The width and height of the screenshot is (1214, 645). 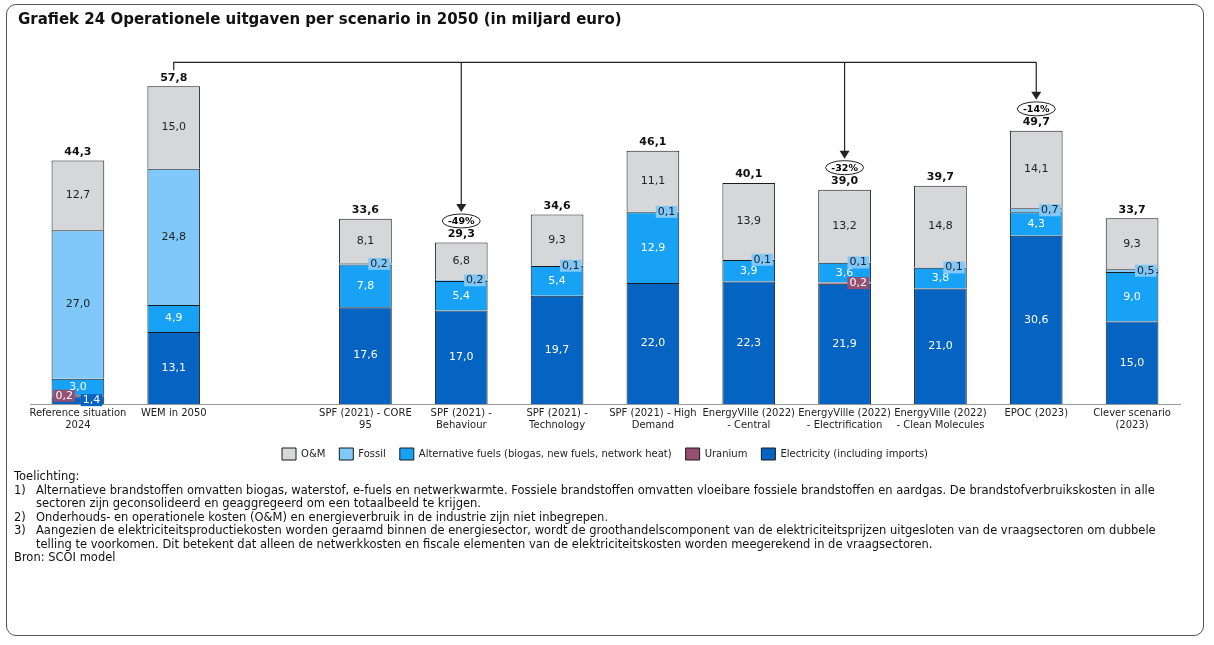 What do you see at coordinates (461, 357) in the screenshot?
I see `data-label: 17,0` at bounding box center [461, 357].